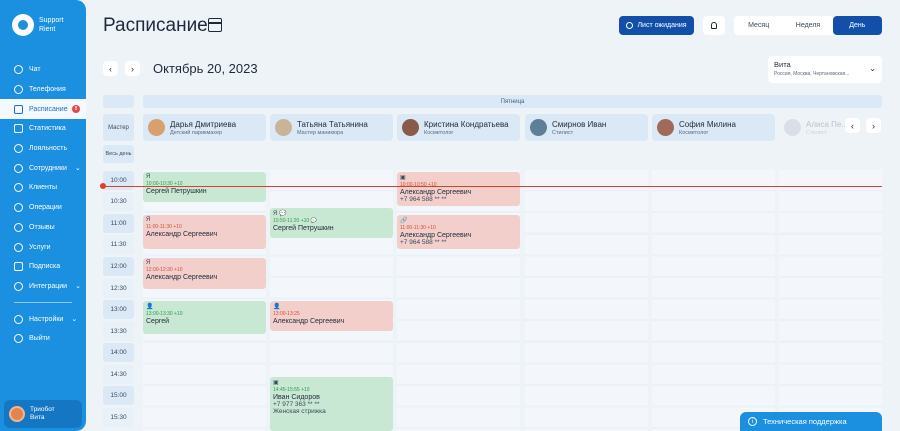 The height and width of the screenshot is (431, 900). Describe the element at coordinates (586, 127) in the screenshot. I see `master-card: Смирнов Иван Стилист` at that location.